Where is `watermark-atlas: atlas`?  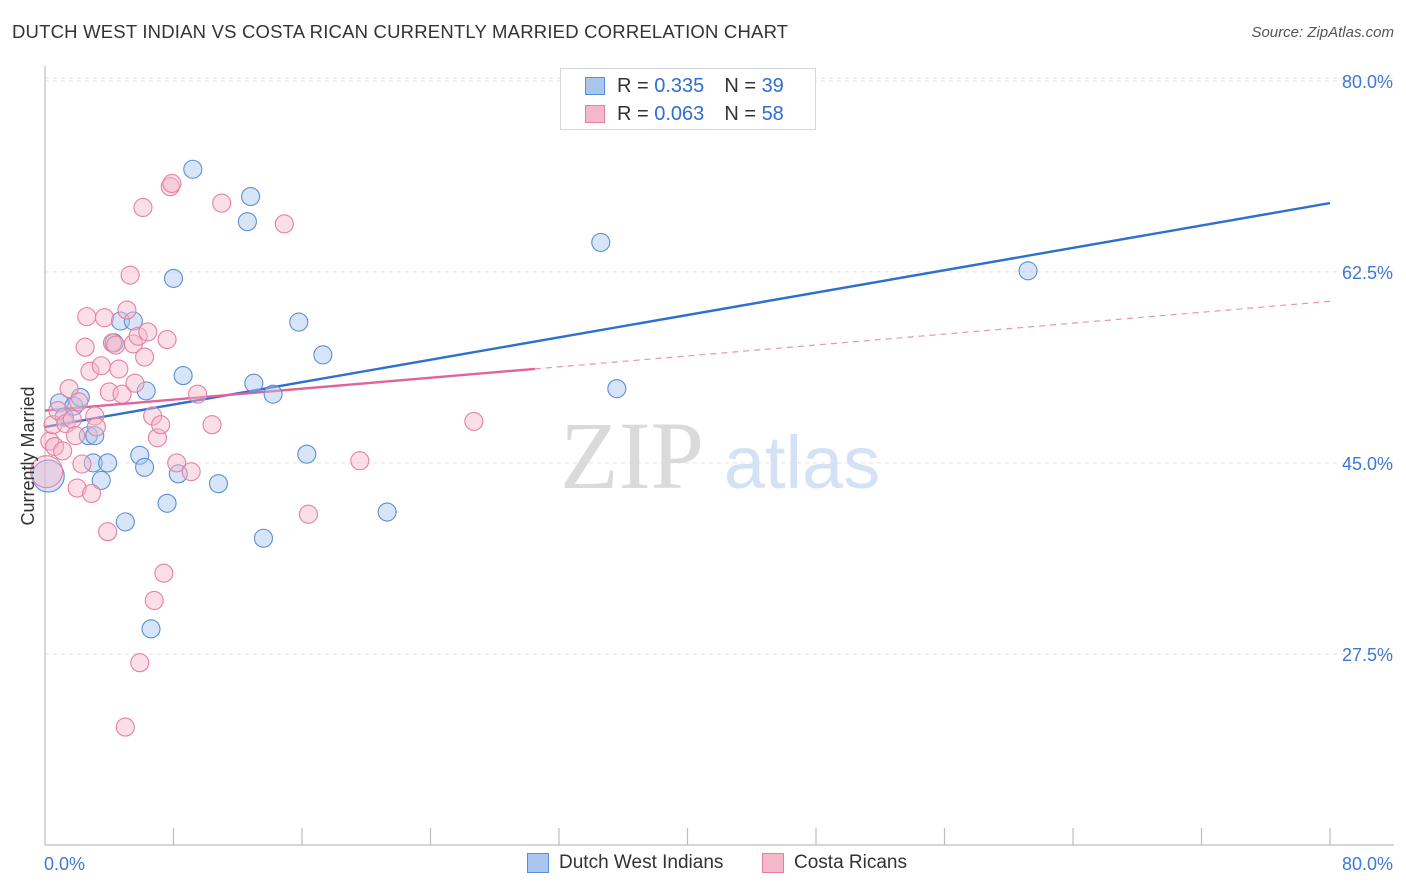
watermark-atlas: atlas is located at coordinates (802, 462).